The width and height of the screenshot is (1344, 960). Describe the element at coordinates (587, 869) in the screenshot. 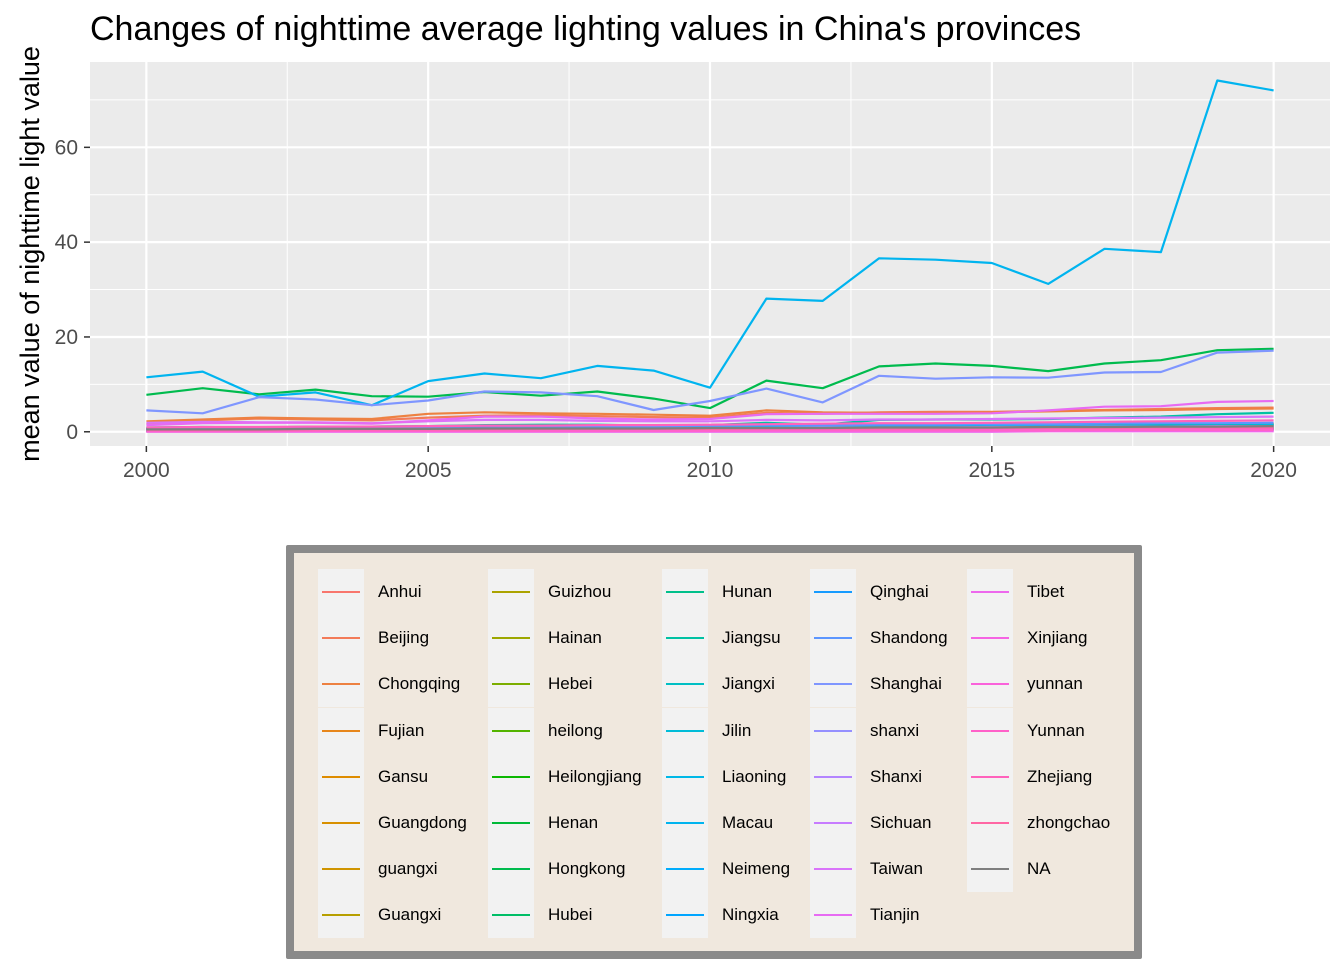

I see `legend-label: Hongkong` at that location.